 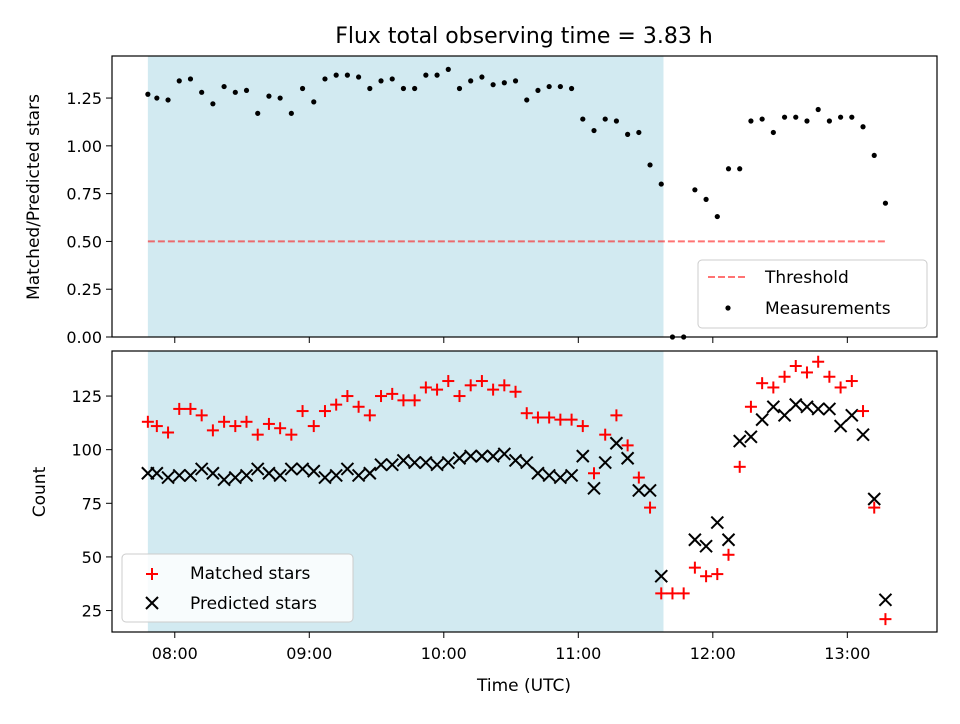 What do you see at coordinates (237, 588) in the screenshot?
I see `bottom-legend: Matched stars Predicted stars` at bounding box center [237, 588].